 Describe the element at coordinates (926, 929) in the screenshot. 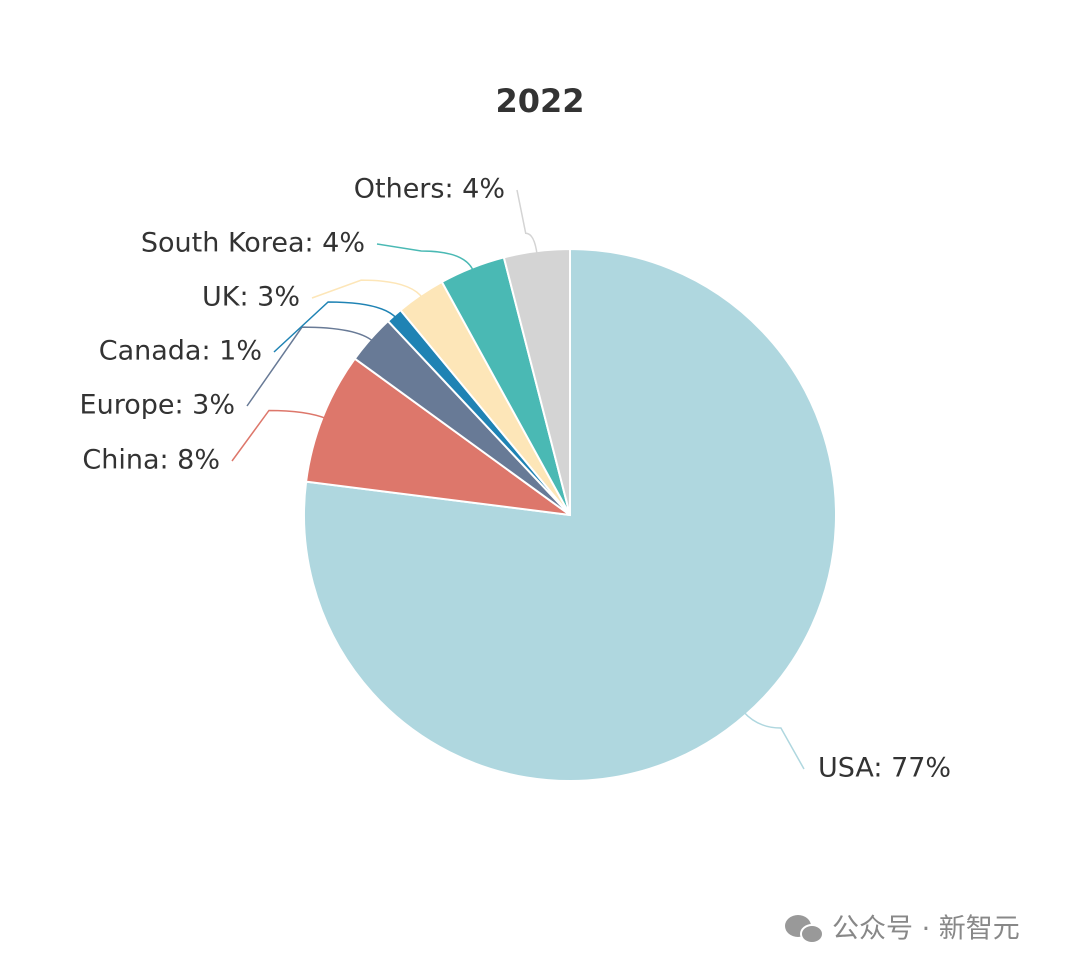

I see `watermark: 公众号 · 新智元` at that location.